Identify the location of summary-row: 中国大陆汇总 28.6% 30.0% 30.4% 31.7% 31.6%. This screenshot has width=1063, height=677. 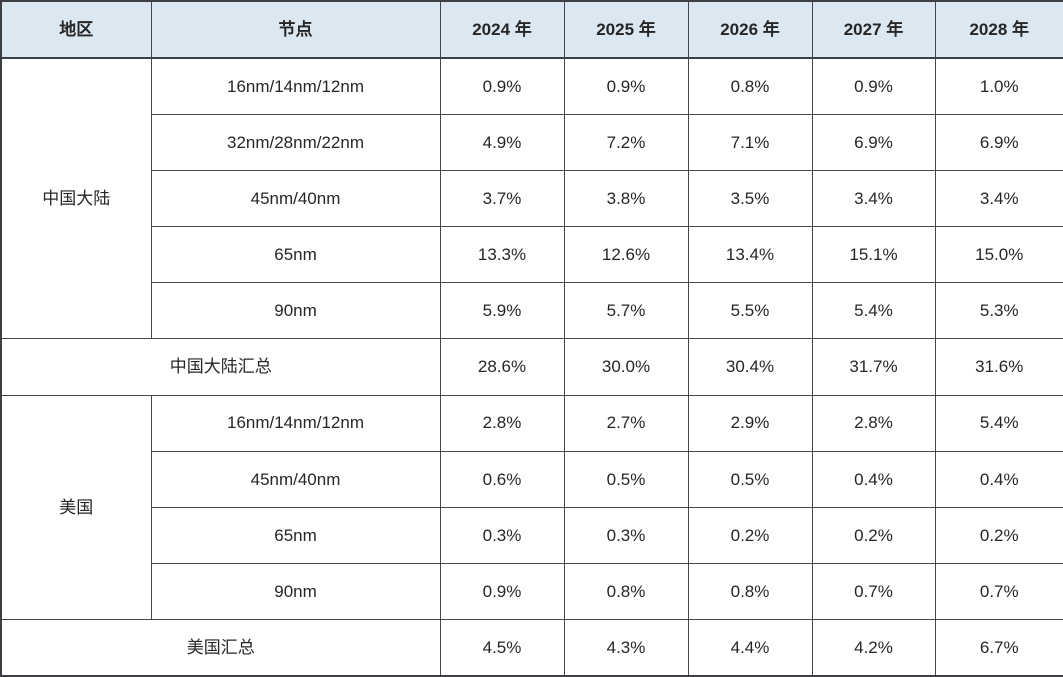
(531, 367).